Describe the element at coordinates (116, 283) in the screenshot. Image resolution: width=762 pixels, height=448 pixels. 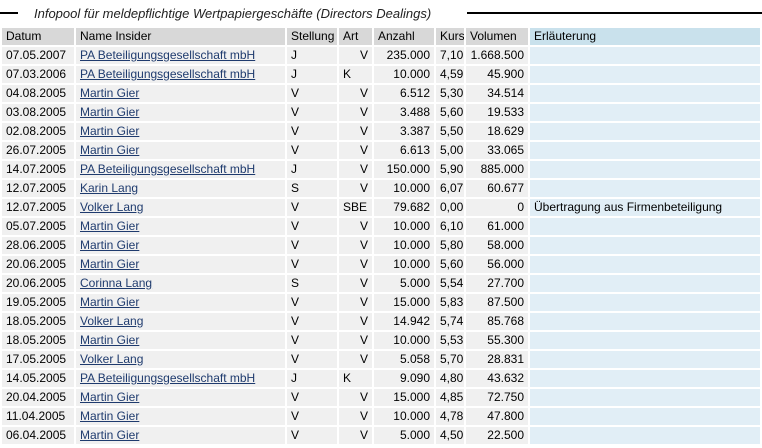
I see `insider-link: Corinna Lang` at that location.